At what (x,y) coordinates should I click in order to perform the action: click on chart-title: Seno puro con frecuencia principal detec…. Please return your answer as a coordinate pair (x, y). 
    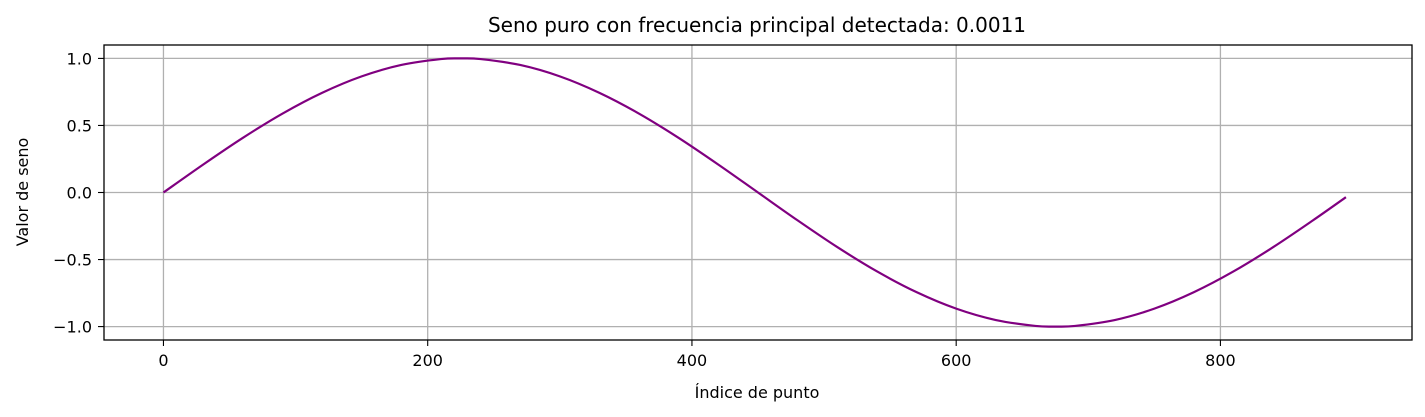
    Looking at the image, I should click on (757, 25).